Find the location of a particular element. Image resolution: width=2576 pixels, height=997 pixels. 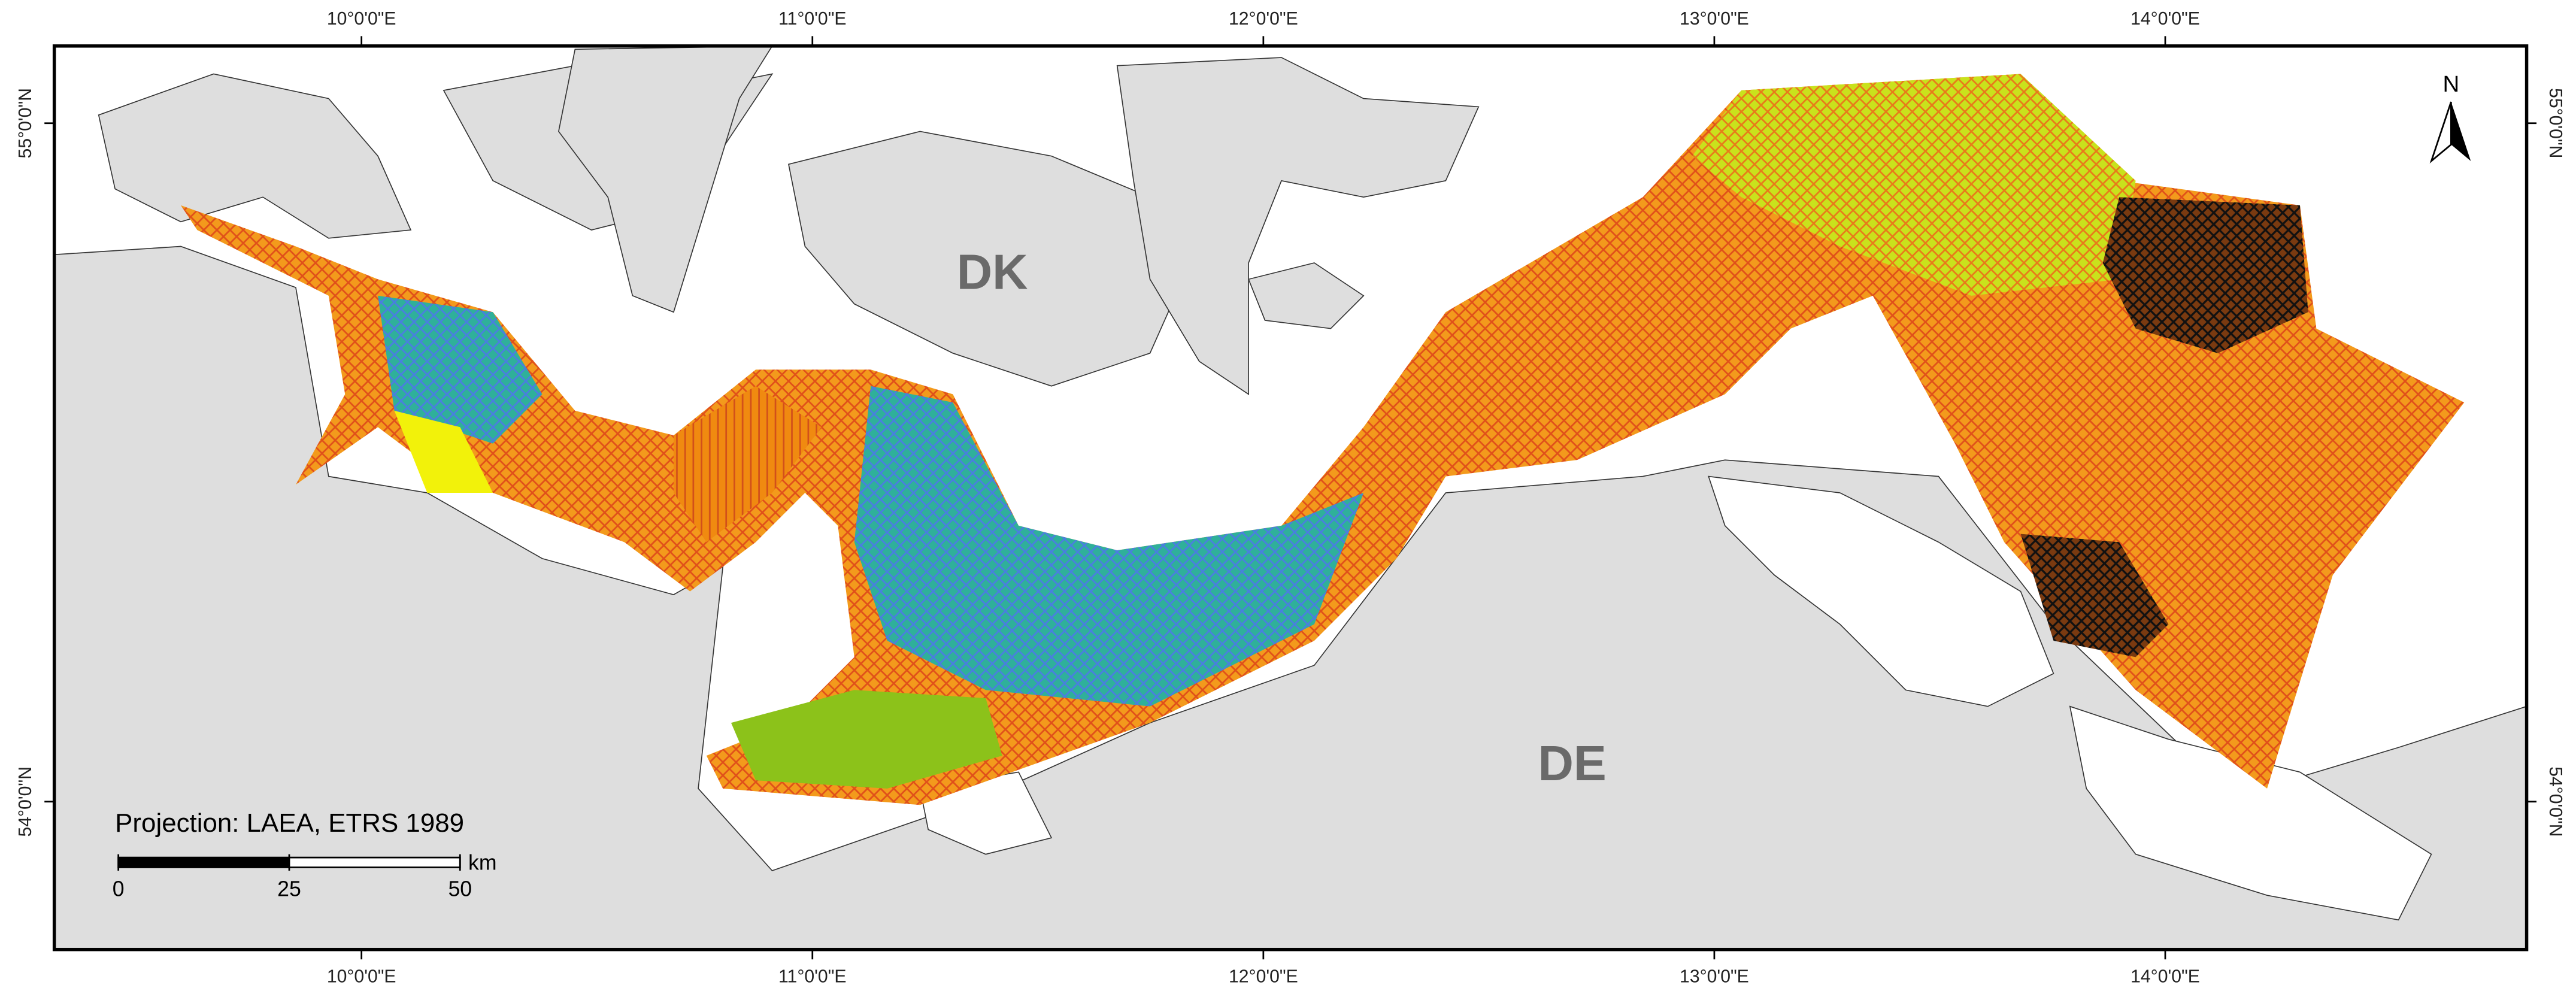

country-label: DK is located at coordinates (992, 272).